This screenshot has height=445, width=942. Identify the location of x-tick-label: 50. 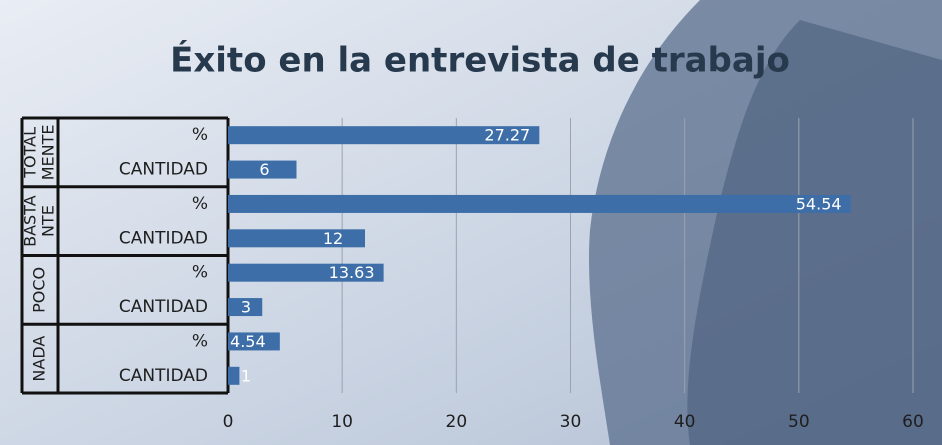
(799, 422).